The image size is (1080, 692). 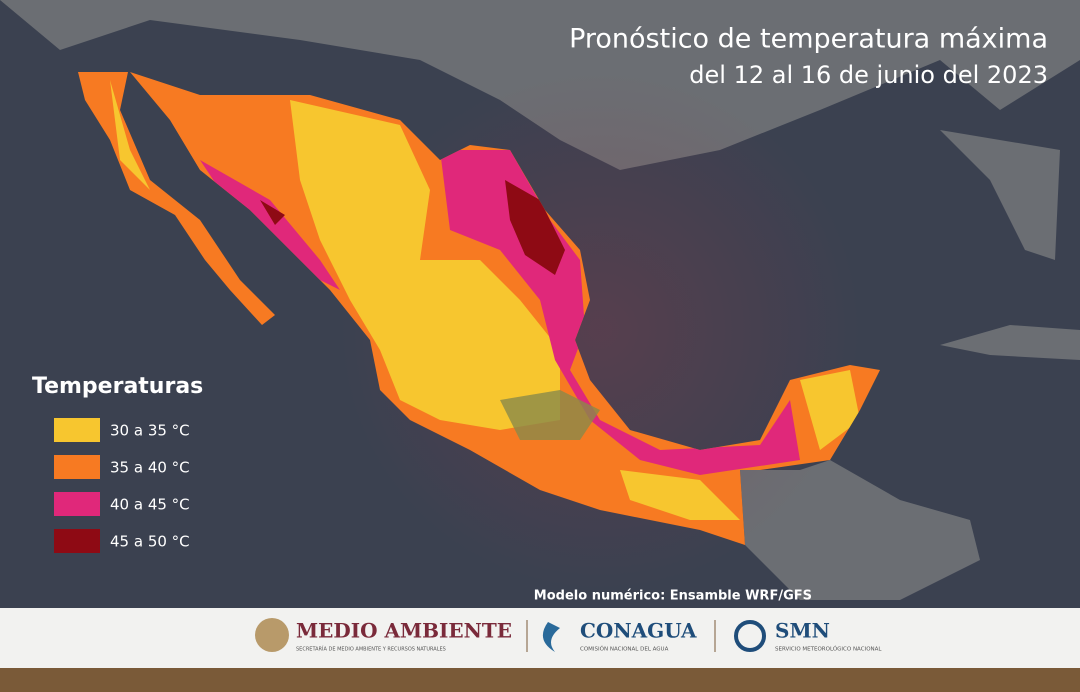 What do you see at coordinates (117, 386) in the screenshot?
I see `legend-title: Temperaturas` at bounding box center [117, 386].